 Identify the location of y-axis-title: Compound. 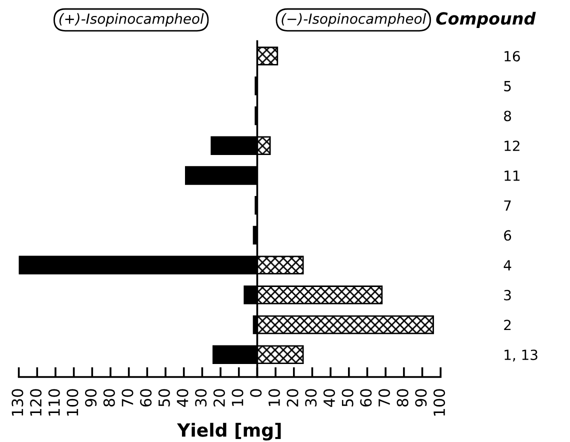
(486, 20).